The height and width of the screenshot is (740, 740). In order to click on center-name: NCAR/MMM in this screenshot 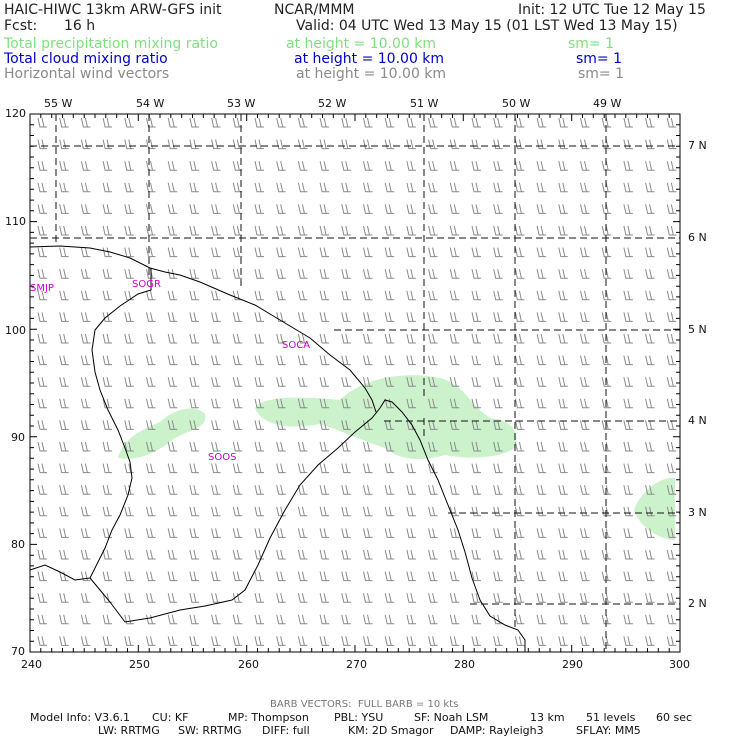, I will do `click(314, 10)`.